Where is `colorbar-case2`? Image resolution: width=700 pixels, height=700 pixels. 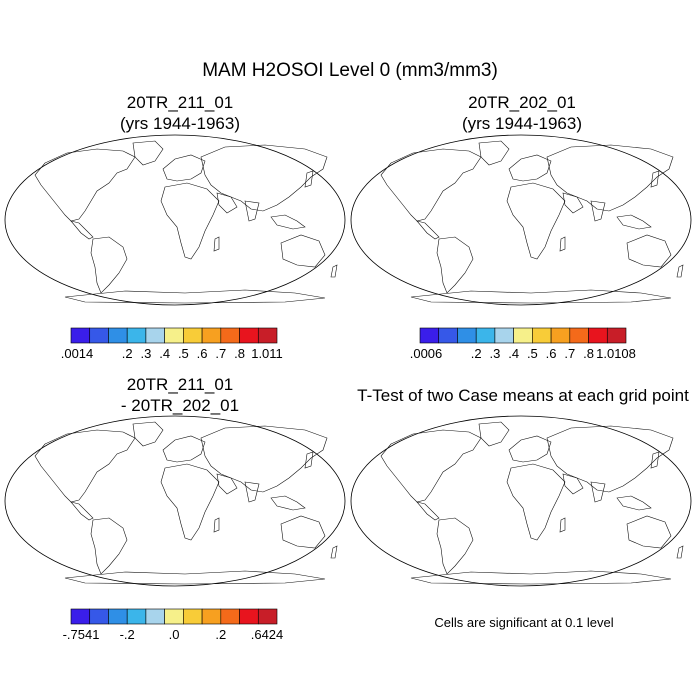
colorbar-case2 is located at coordinates (523, 335).